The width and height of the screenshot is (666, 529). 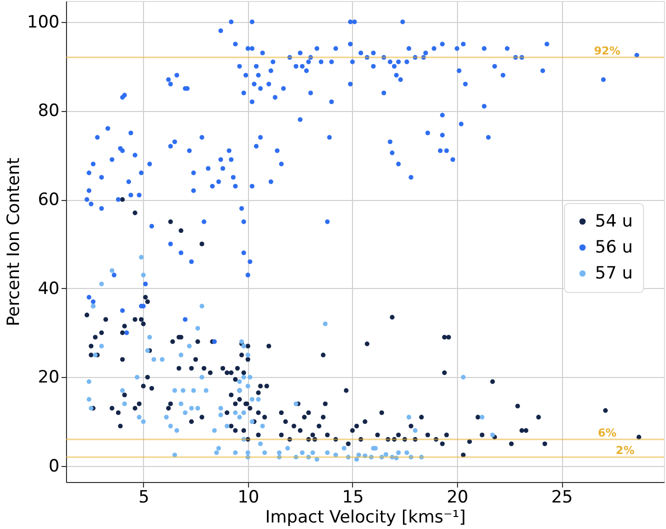 What do you see at coordinates (614, 274) in the screenshot?
I see `legend-label: 57 u` at bounding box center [614, 274].